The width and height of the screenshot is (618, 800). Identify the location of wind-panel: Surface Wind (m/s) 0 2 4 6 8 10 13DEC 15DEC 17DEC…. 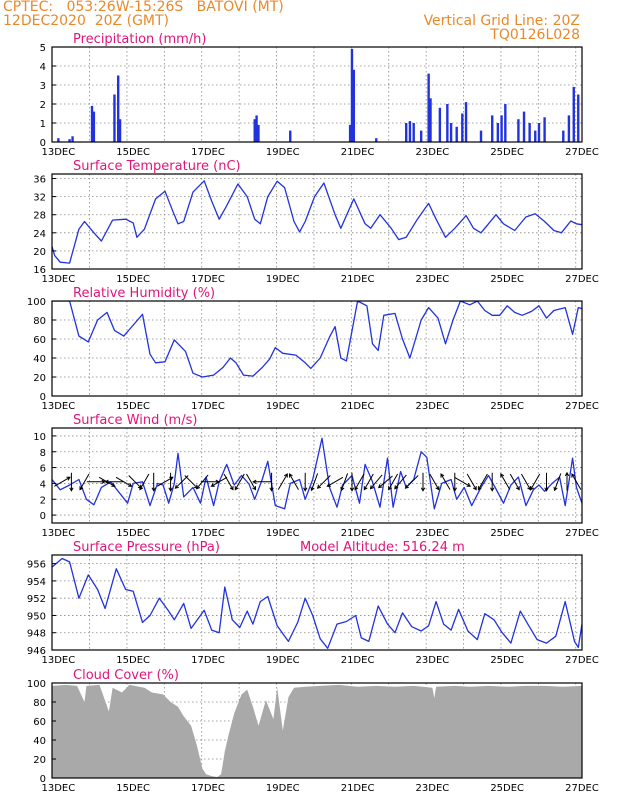
(316, 476).